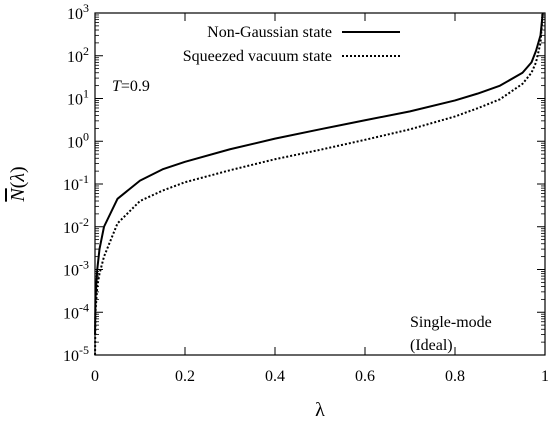  Describe the element at coordinates (76, 354) in the screenshot. I see `y-tick-label: 10⁻⁵` at that location.